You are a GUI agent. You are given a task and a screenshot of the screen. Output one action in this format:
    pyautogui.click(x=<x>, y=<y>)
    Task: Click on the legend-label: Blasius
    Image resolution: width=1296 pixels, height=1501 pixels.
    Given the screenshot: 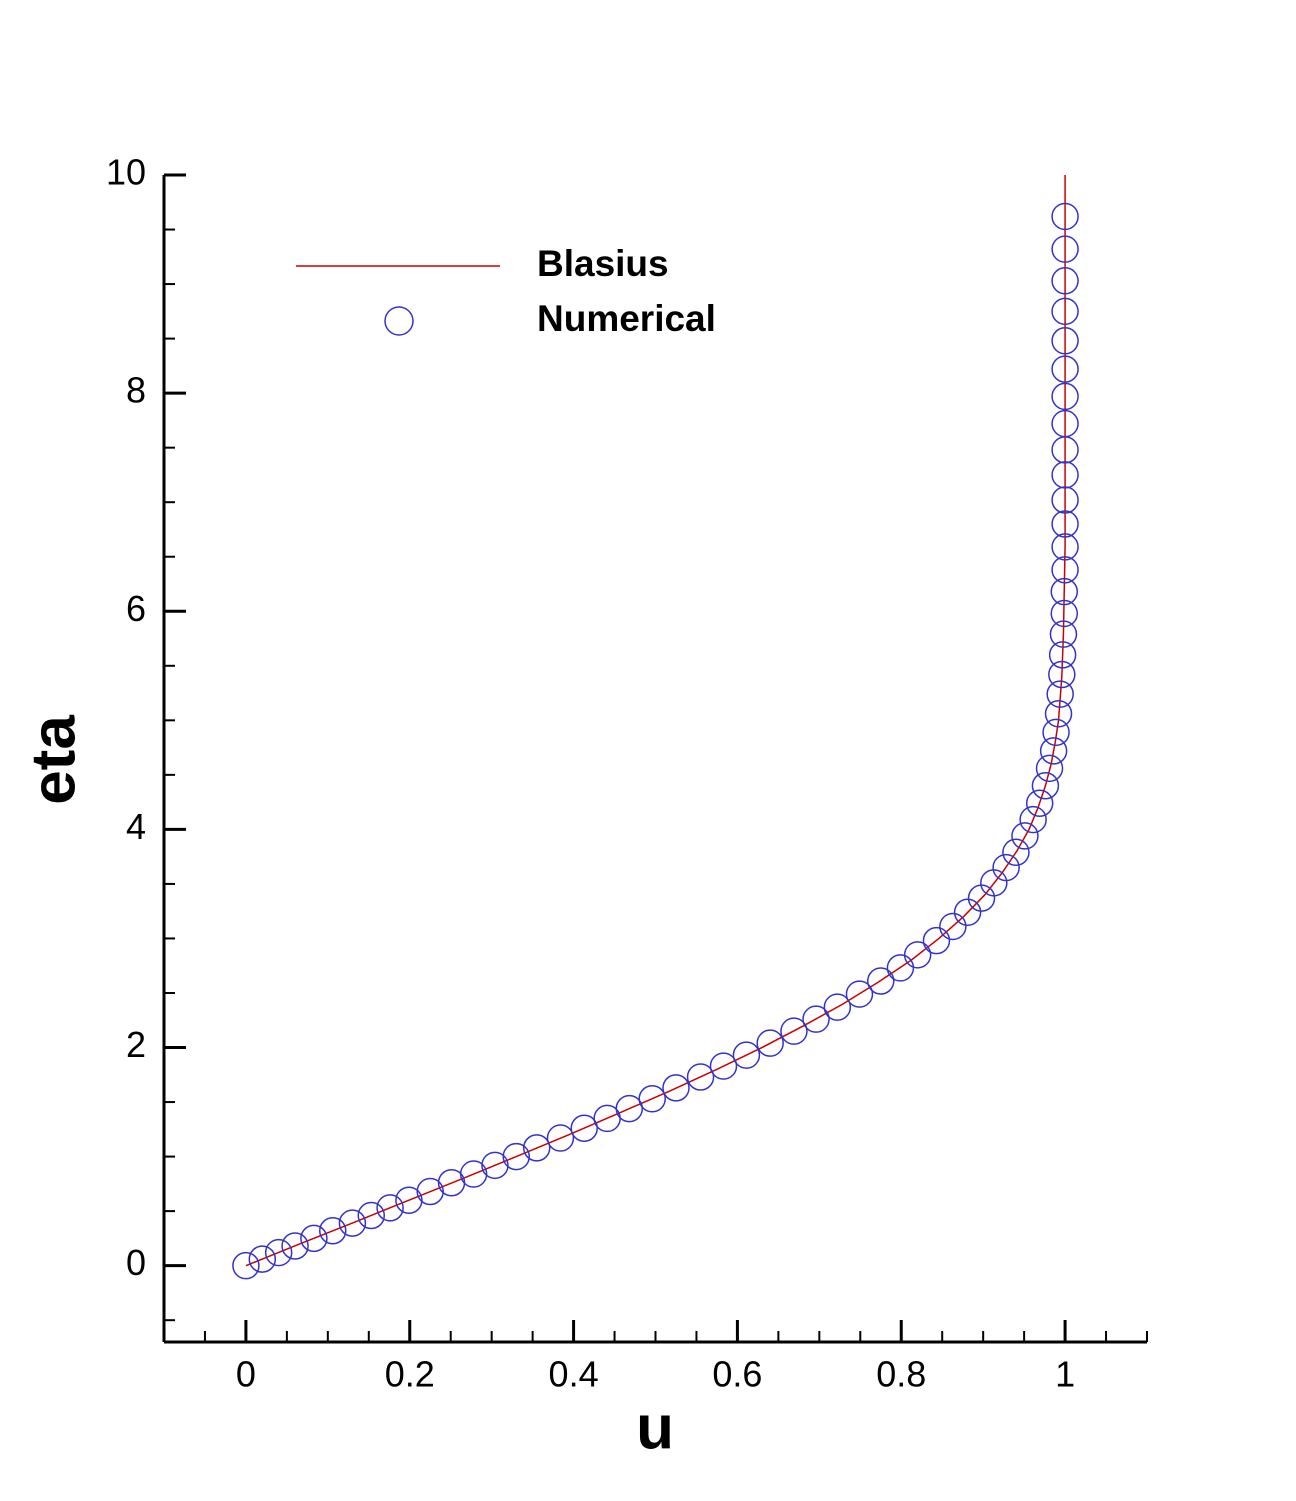 What is the action you would take?
    pyautogui.click(x=603, y=263)
    